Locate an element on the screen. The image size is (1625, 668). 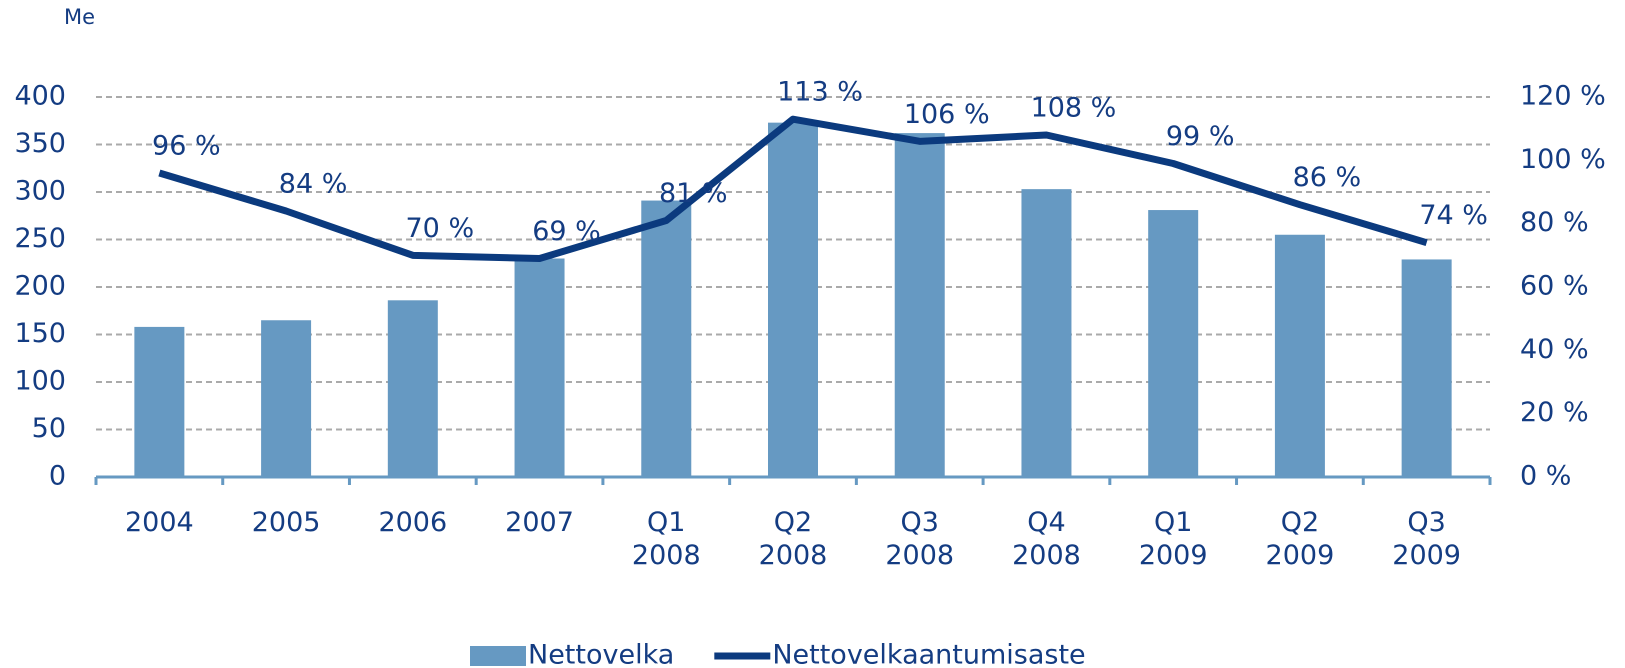
y2-tick-label: 60 % is located at coordinates (1554, 286).